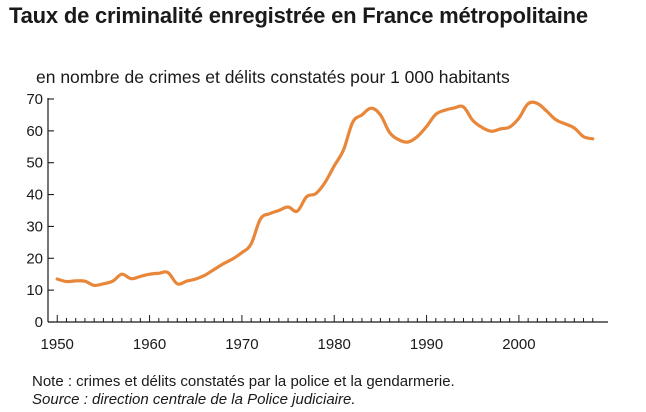 The image size is (646, 412). What do you see at coordinates (334, 344) in the screenshot?
I see `x-tick-label: 1980` at bounding box center [334, 344].